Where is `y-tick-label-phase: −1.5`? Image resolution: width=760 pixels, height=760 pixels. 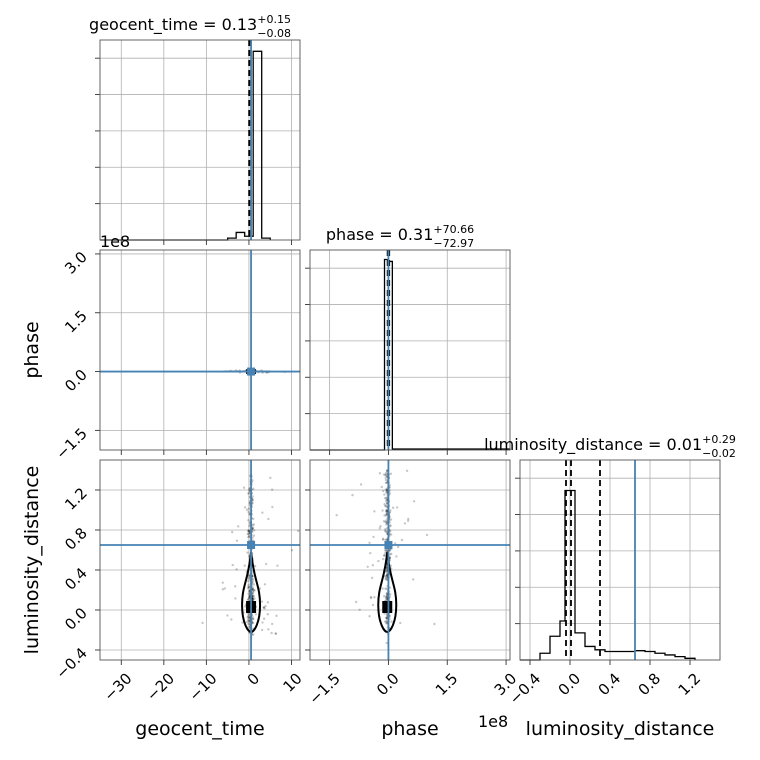 y-tick-label-phase: −1.5 is located at coordinates (71, 443).